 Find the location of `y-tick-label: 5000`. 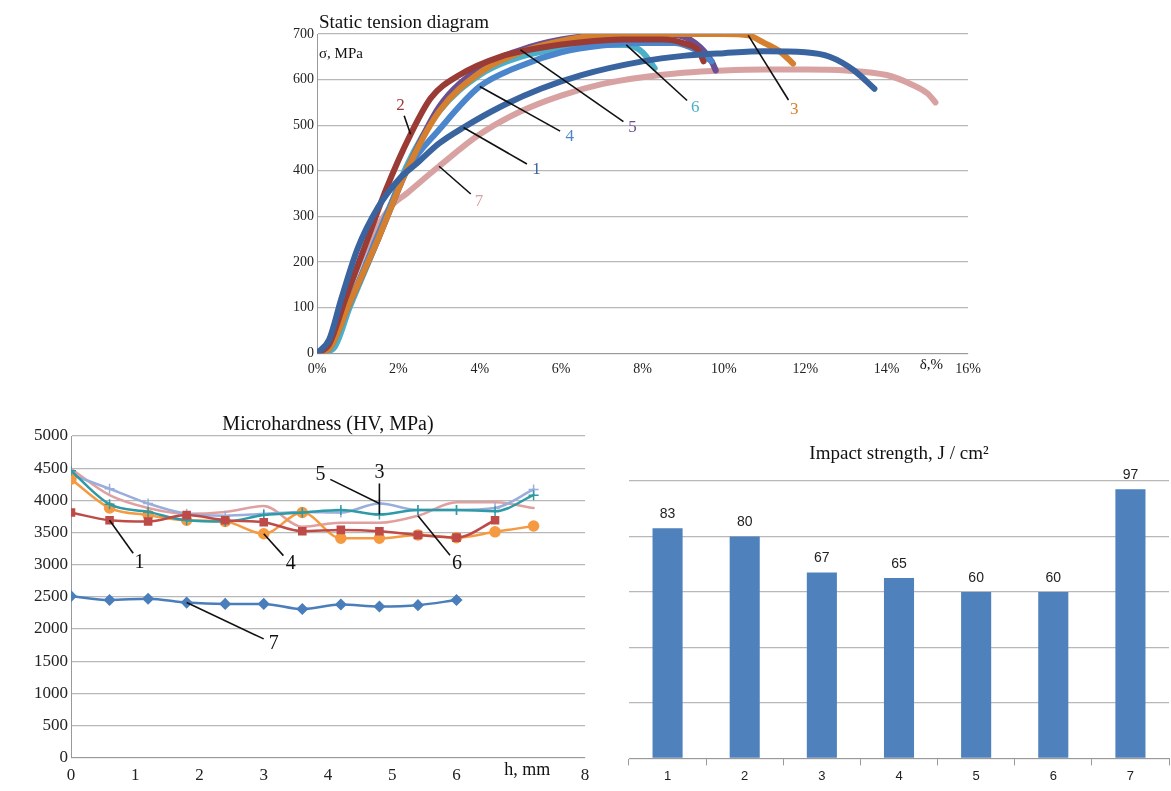

y-tick-label: 5000 is located at coordinates (51, 435).